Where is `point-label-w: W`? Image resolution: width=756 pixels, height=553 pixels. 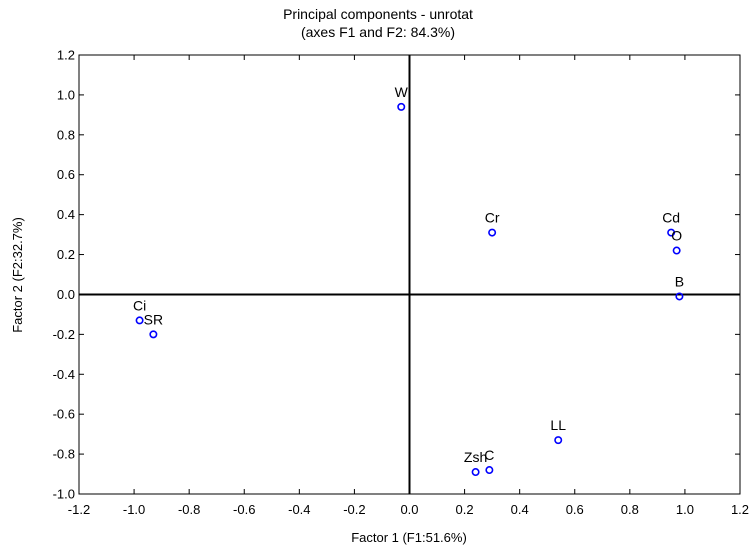 point-label-w: W is located at coordinates (402, 92).